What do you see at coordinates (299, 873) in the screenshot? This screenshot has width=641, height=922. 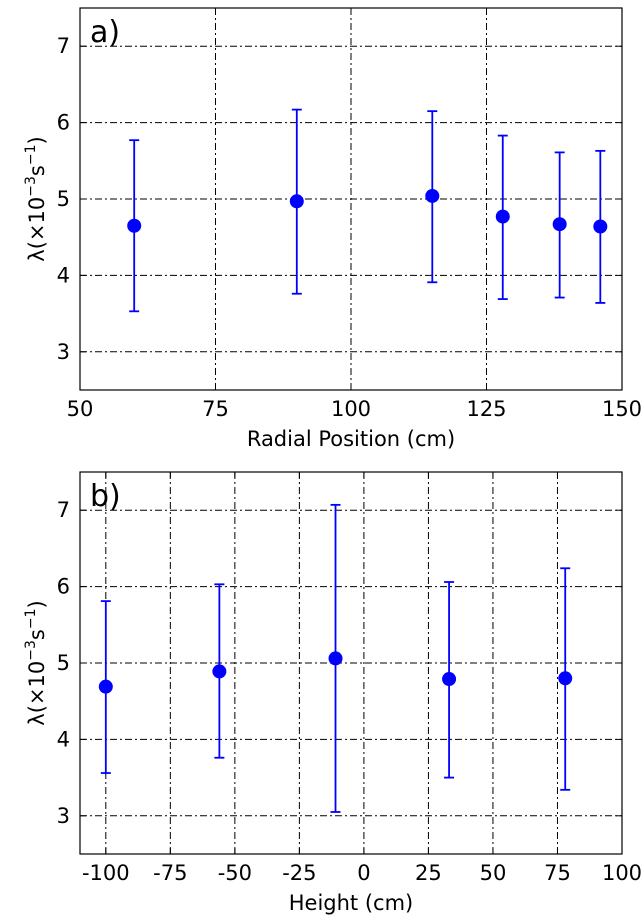 I see `x-tick-label: -25` at bounding box center [299, 873].